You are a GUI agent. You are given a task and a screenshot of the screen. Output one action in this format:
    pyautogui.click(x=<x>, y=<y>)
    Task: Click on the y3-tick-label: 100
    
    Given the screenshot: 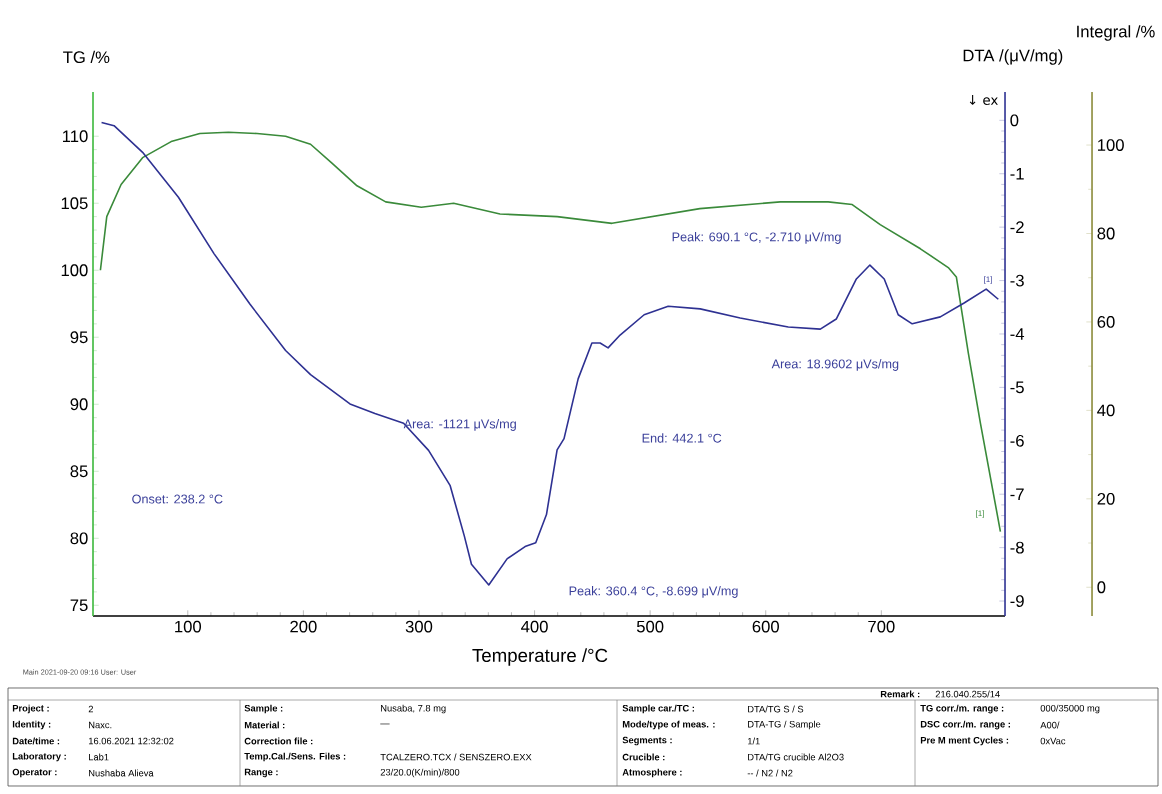 What is the action you would take?
    pyautogui.click(x=1111, y=145)
    